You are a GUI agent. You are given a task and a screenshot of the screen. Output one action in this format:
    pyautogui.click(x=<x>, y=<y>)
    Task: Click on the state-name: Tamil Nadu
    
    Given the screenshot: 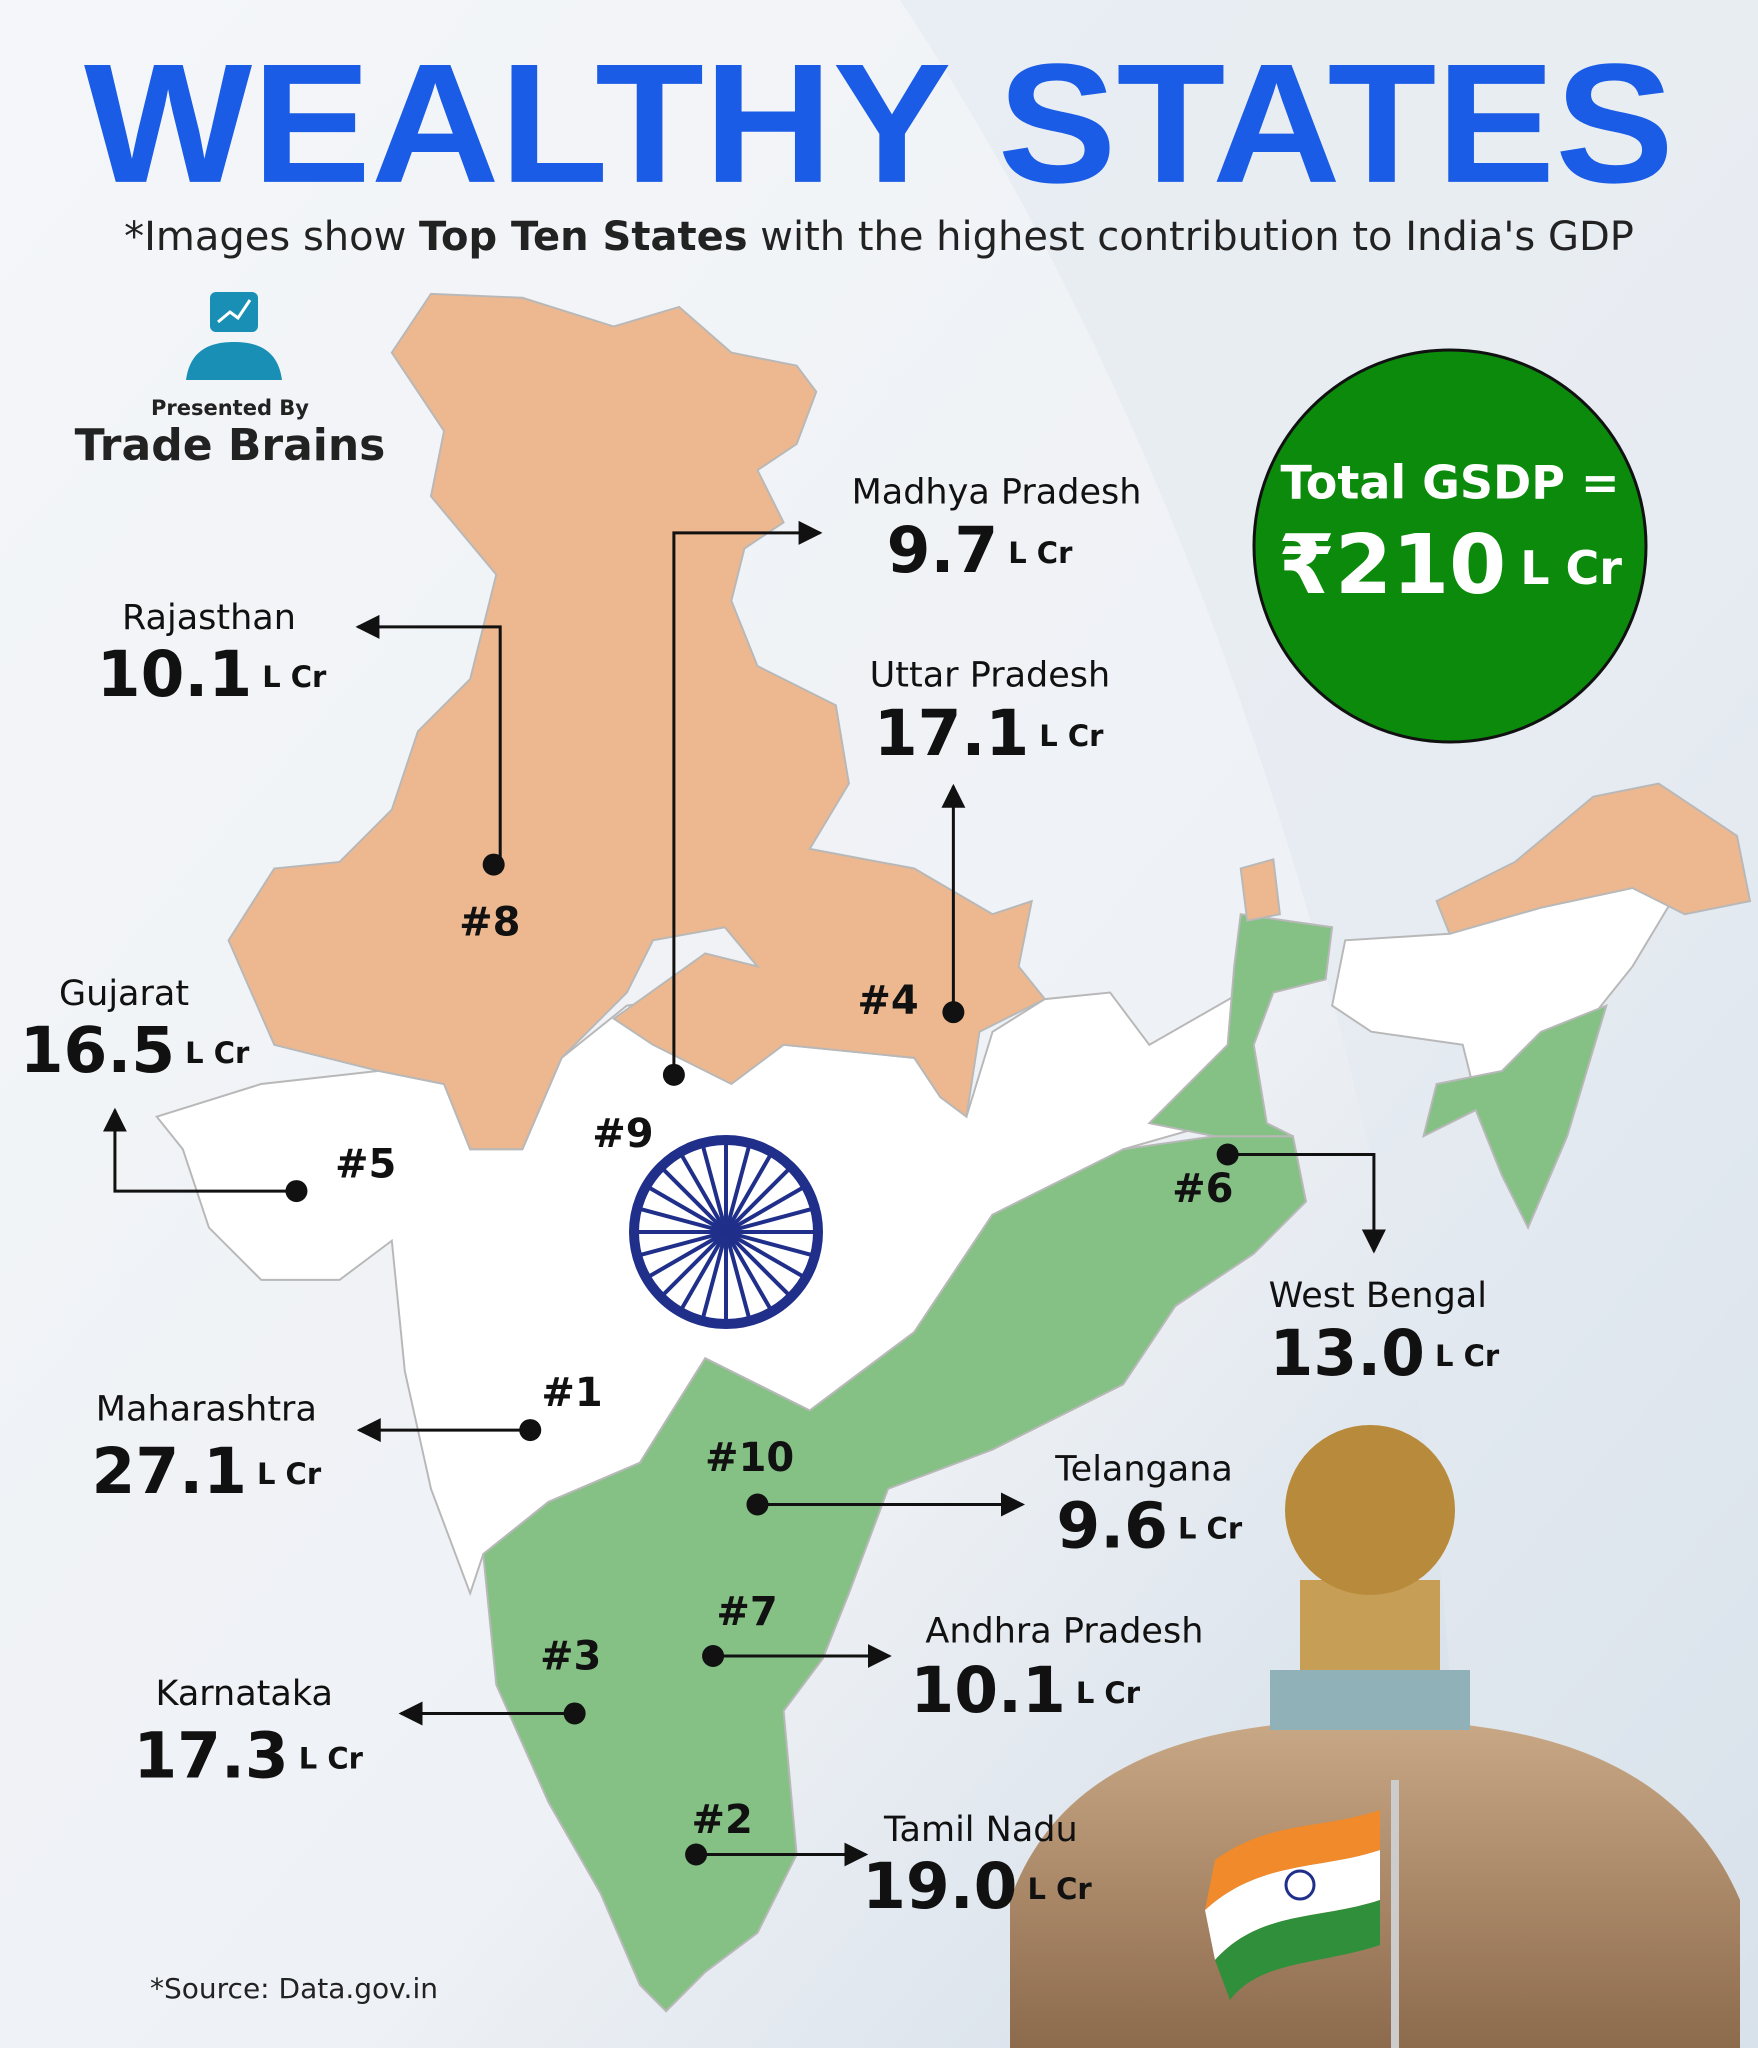 What is the action you would take?
    pyautogui.click(x=980, y=1830)
    